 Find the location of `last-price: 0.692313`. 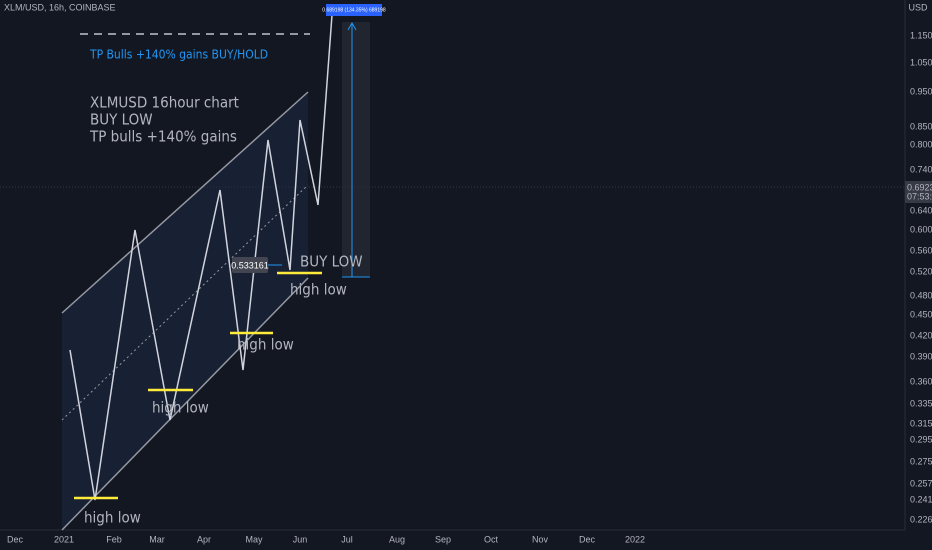

last-price: 0.692313 is located at coordinates (919, 187).